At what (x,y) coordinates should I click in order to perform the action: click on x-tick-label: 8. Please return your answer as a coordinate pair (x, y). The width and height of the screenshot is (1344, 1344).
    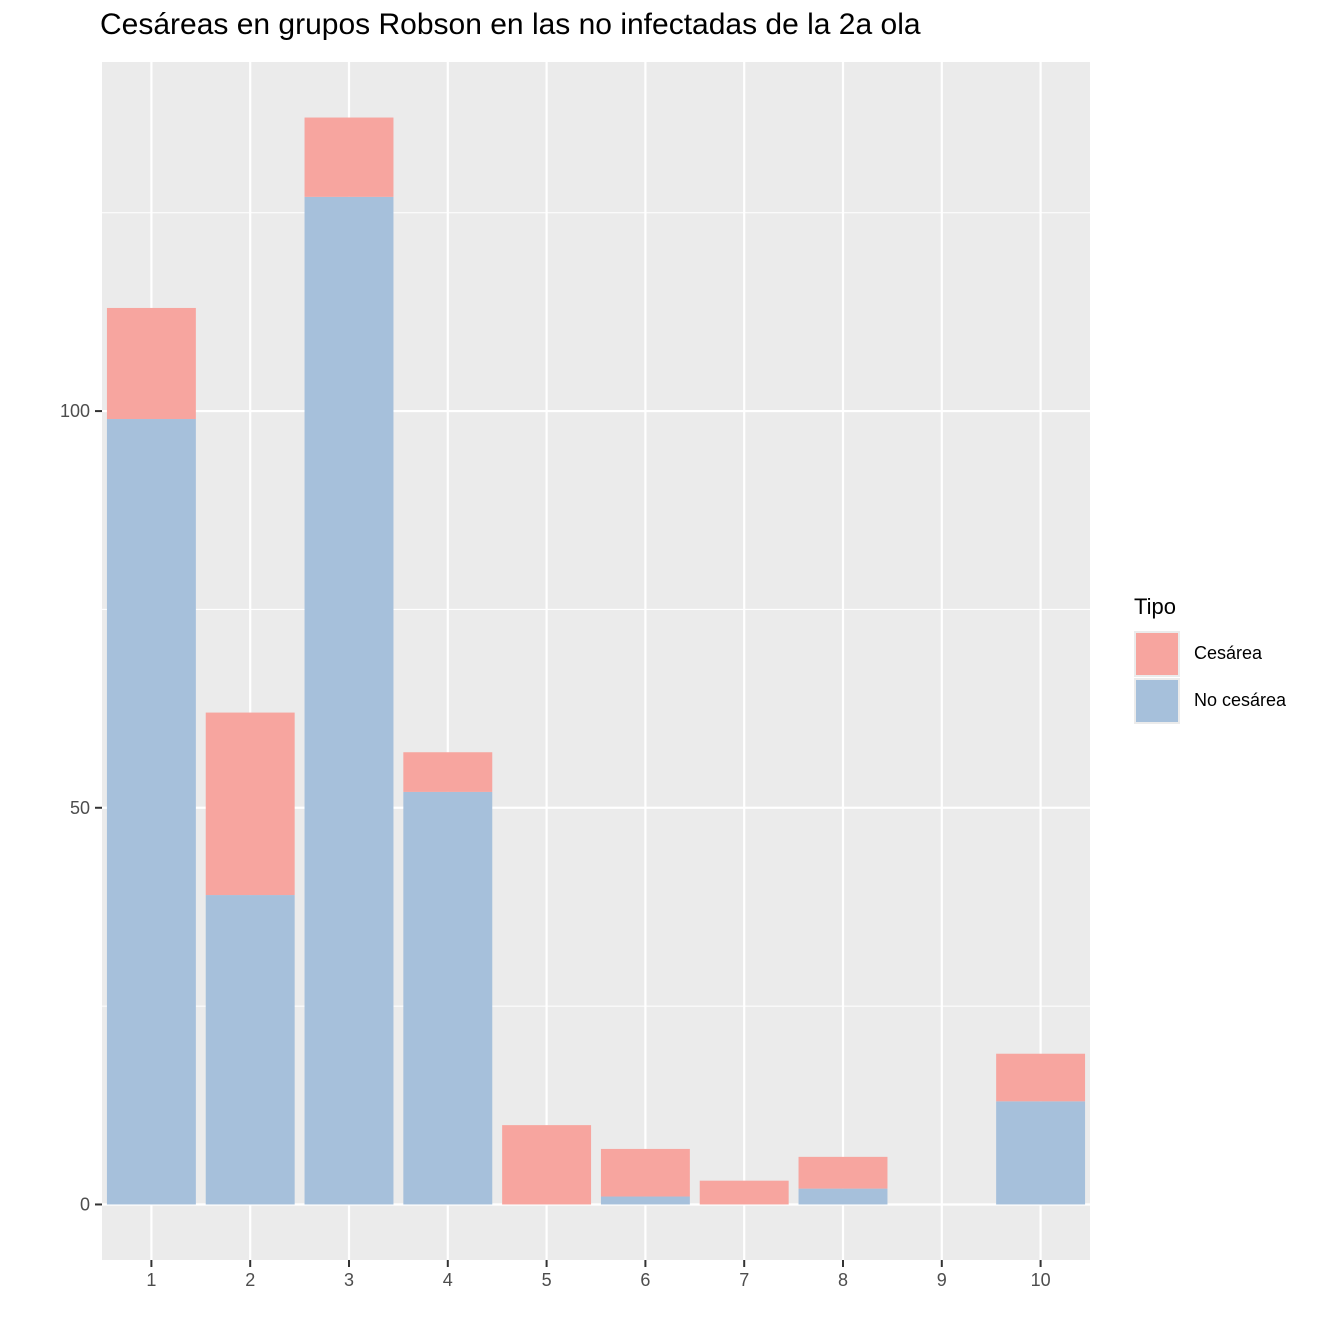
    Looking at the image, I should click on (843, 1280).